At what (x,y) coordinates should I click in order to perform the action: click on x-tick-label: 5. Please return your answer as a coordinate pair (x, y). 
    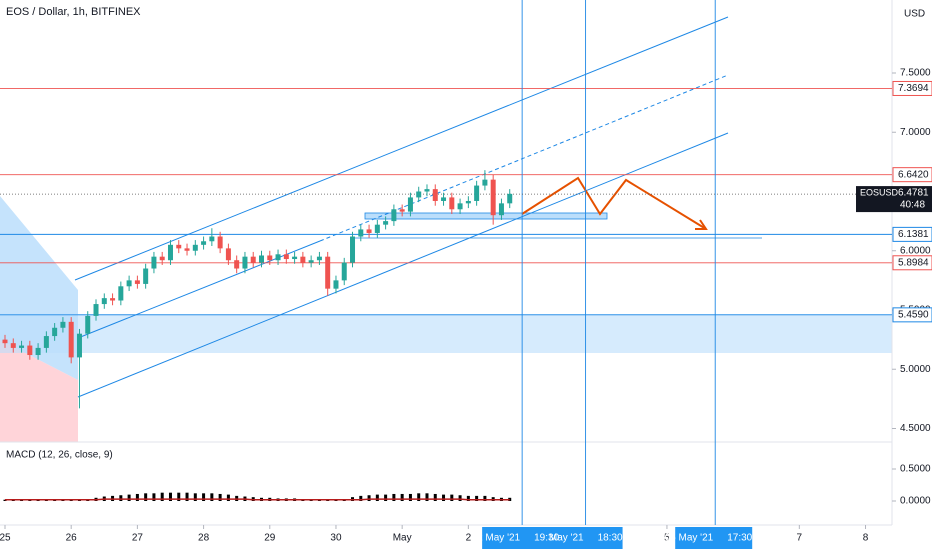
    Looking at the image, I should click on (667, 538).